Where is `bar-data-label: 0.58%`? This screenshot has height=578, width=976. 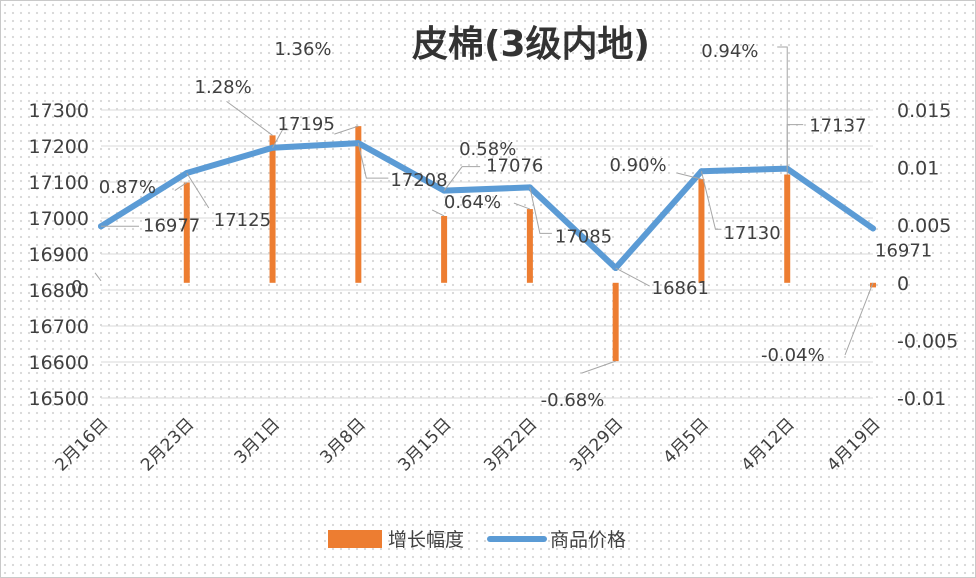
bar-data-label: 0.58% is located at coordinates (487, 149).